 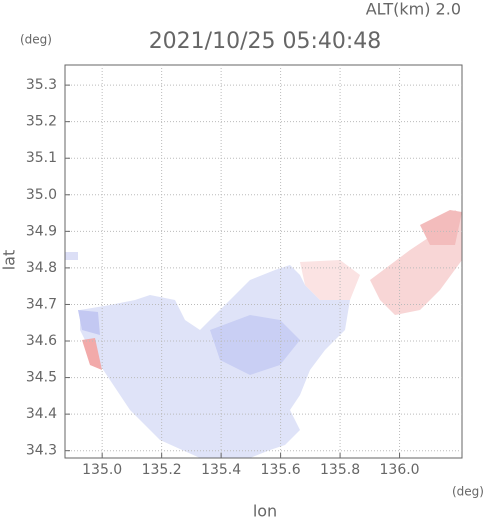 What do you see at coordinates (41, 195) in the screenshot?
I see `y-tick-label: 35.0` at bounding box center [41, 195].